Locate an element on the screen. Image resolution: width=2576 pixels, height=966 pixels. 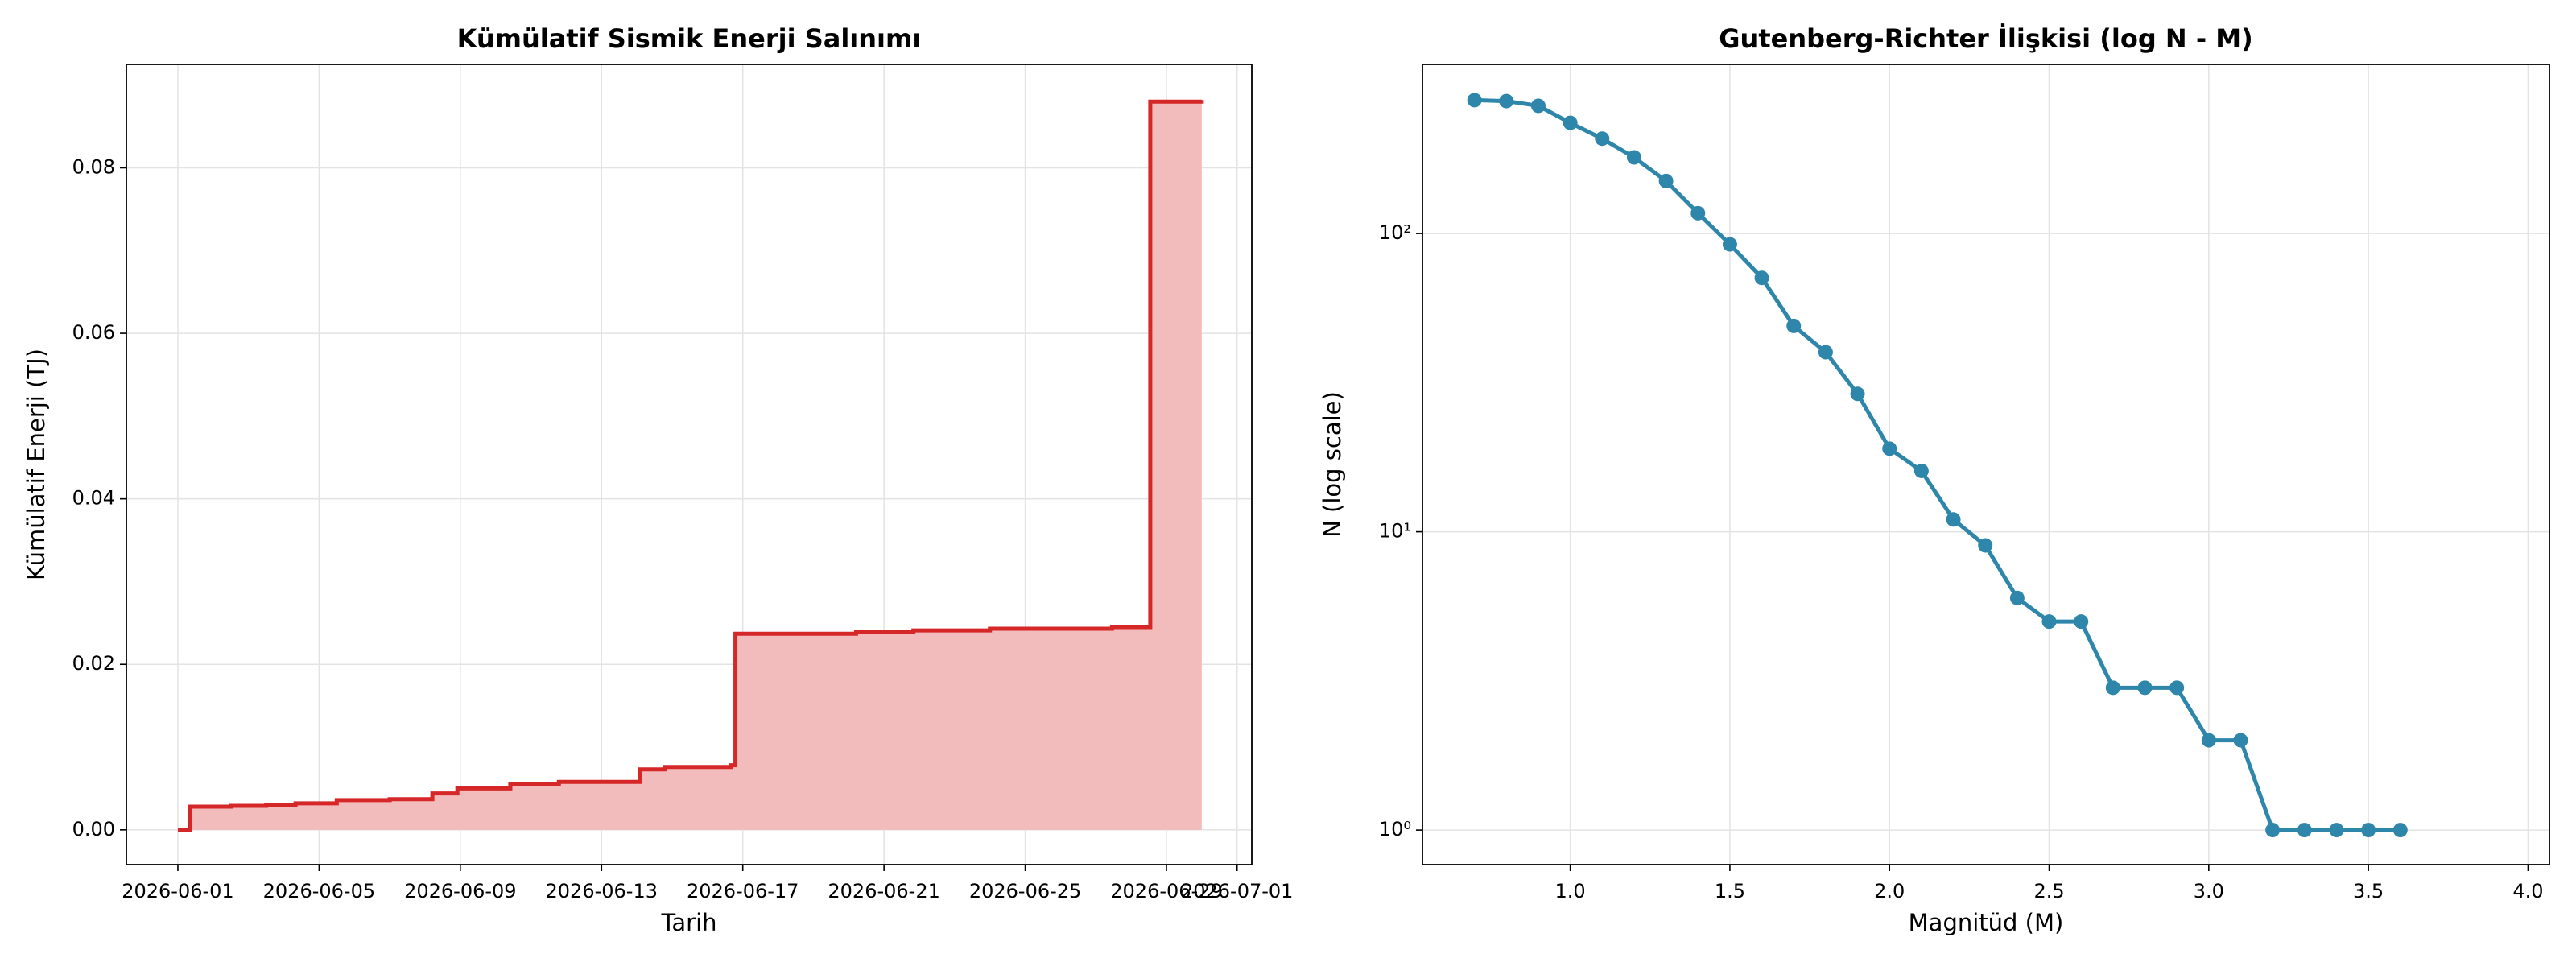
x-tick-label: 2026-07-01 is located at coordinates (1237, 891).